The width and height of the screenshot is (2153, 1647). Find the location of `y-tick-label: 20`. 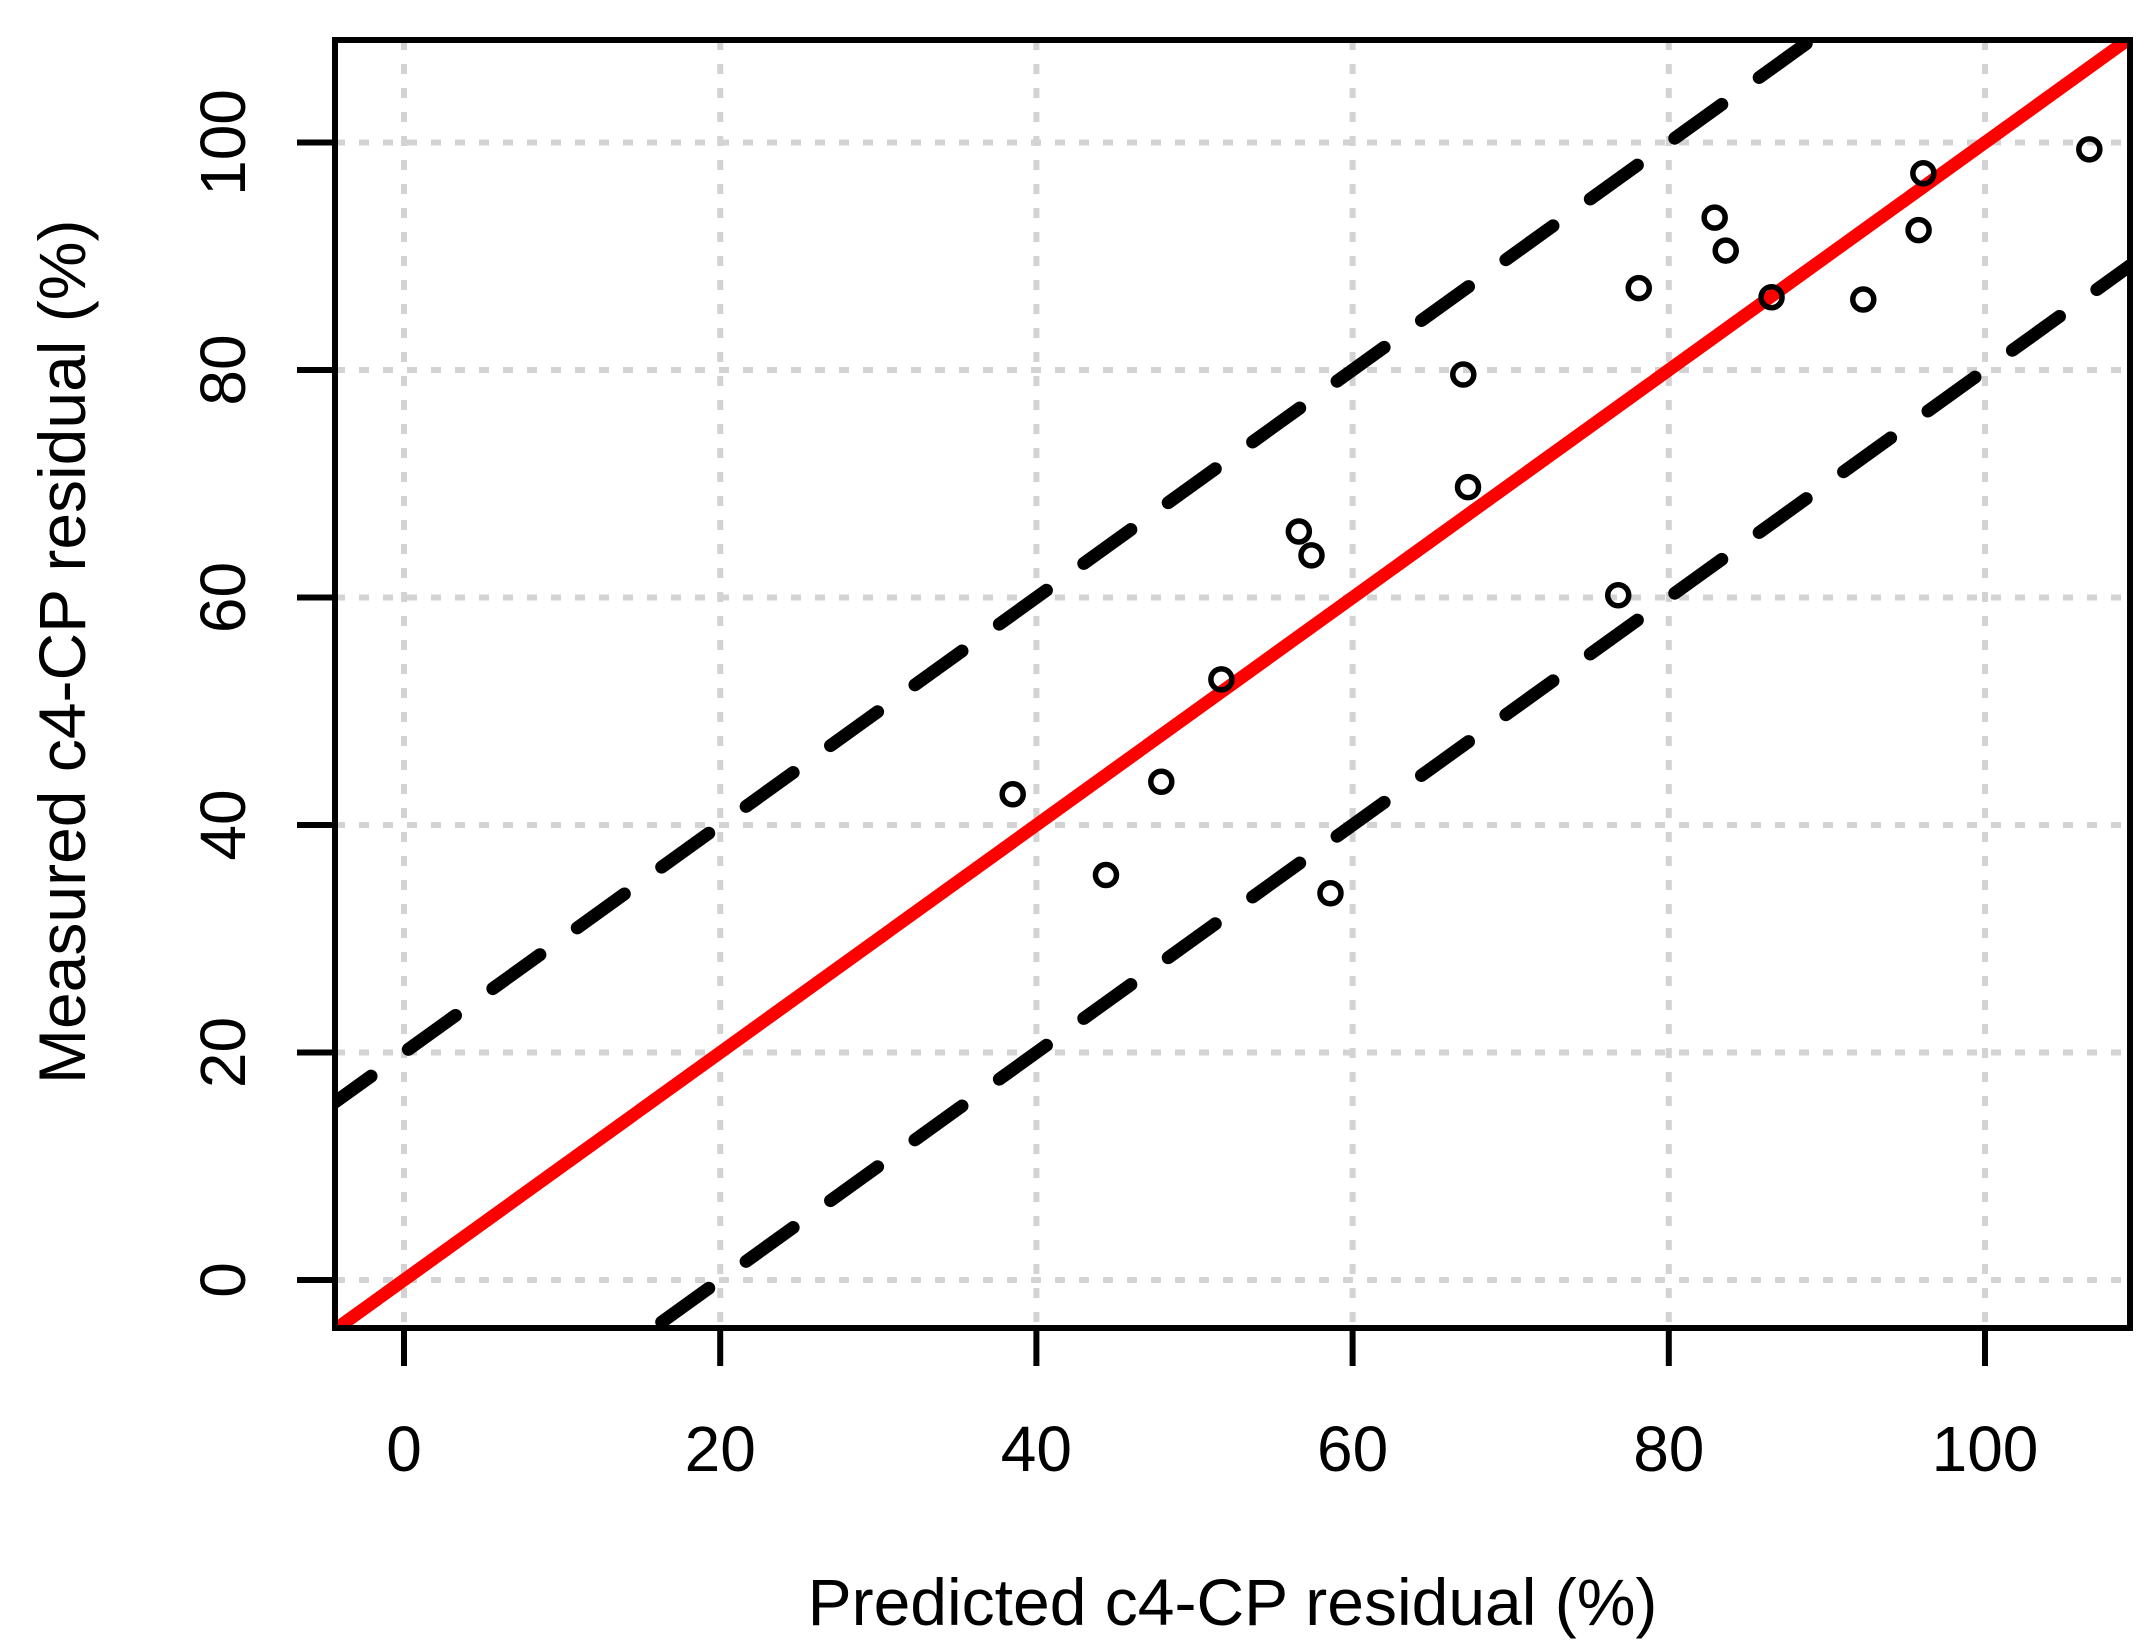

y-tick-label: 20 is located at coordinates (223, 1052).